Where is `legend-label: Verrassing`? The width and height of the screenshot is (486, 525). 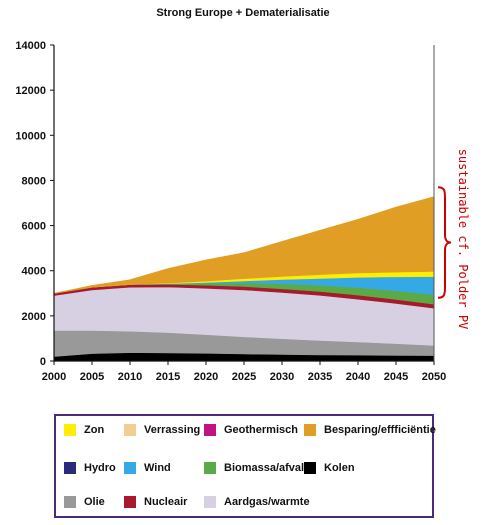 legend-label: Verrassing is located at coordinates (172, 430).